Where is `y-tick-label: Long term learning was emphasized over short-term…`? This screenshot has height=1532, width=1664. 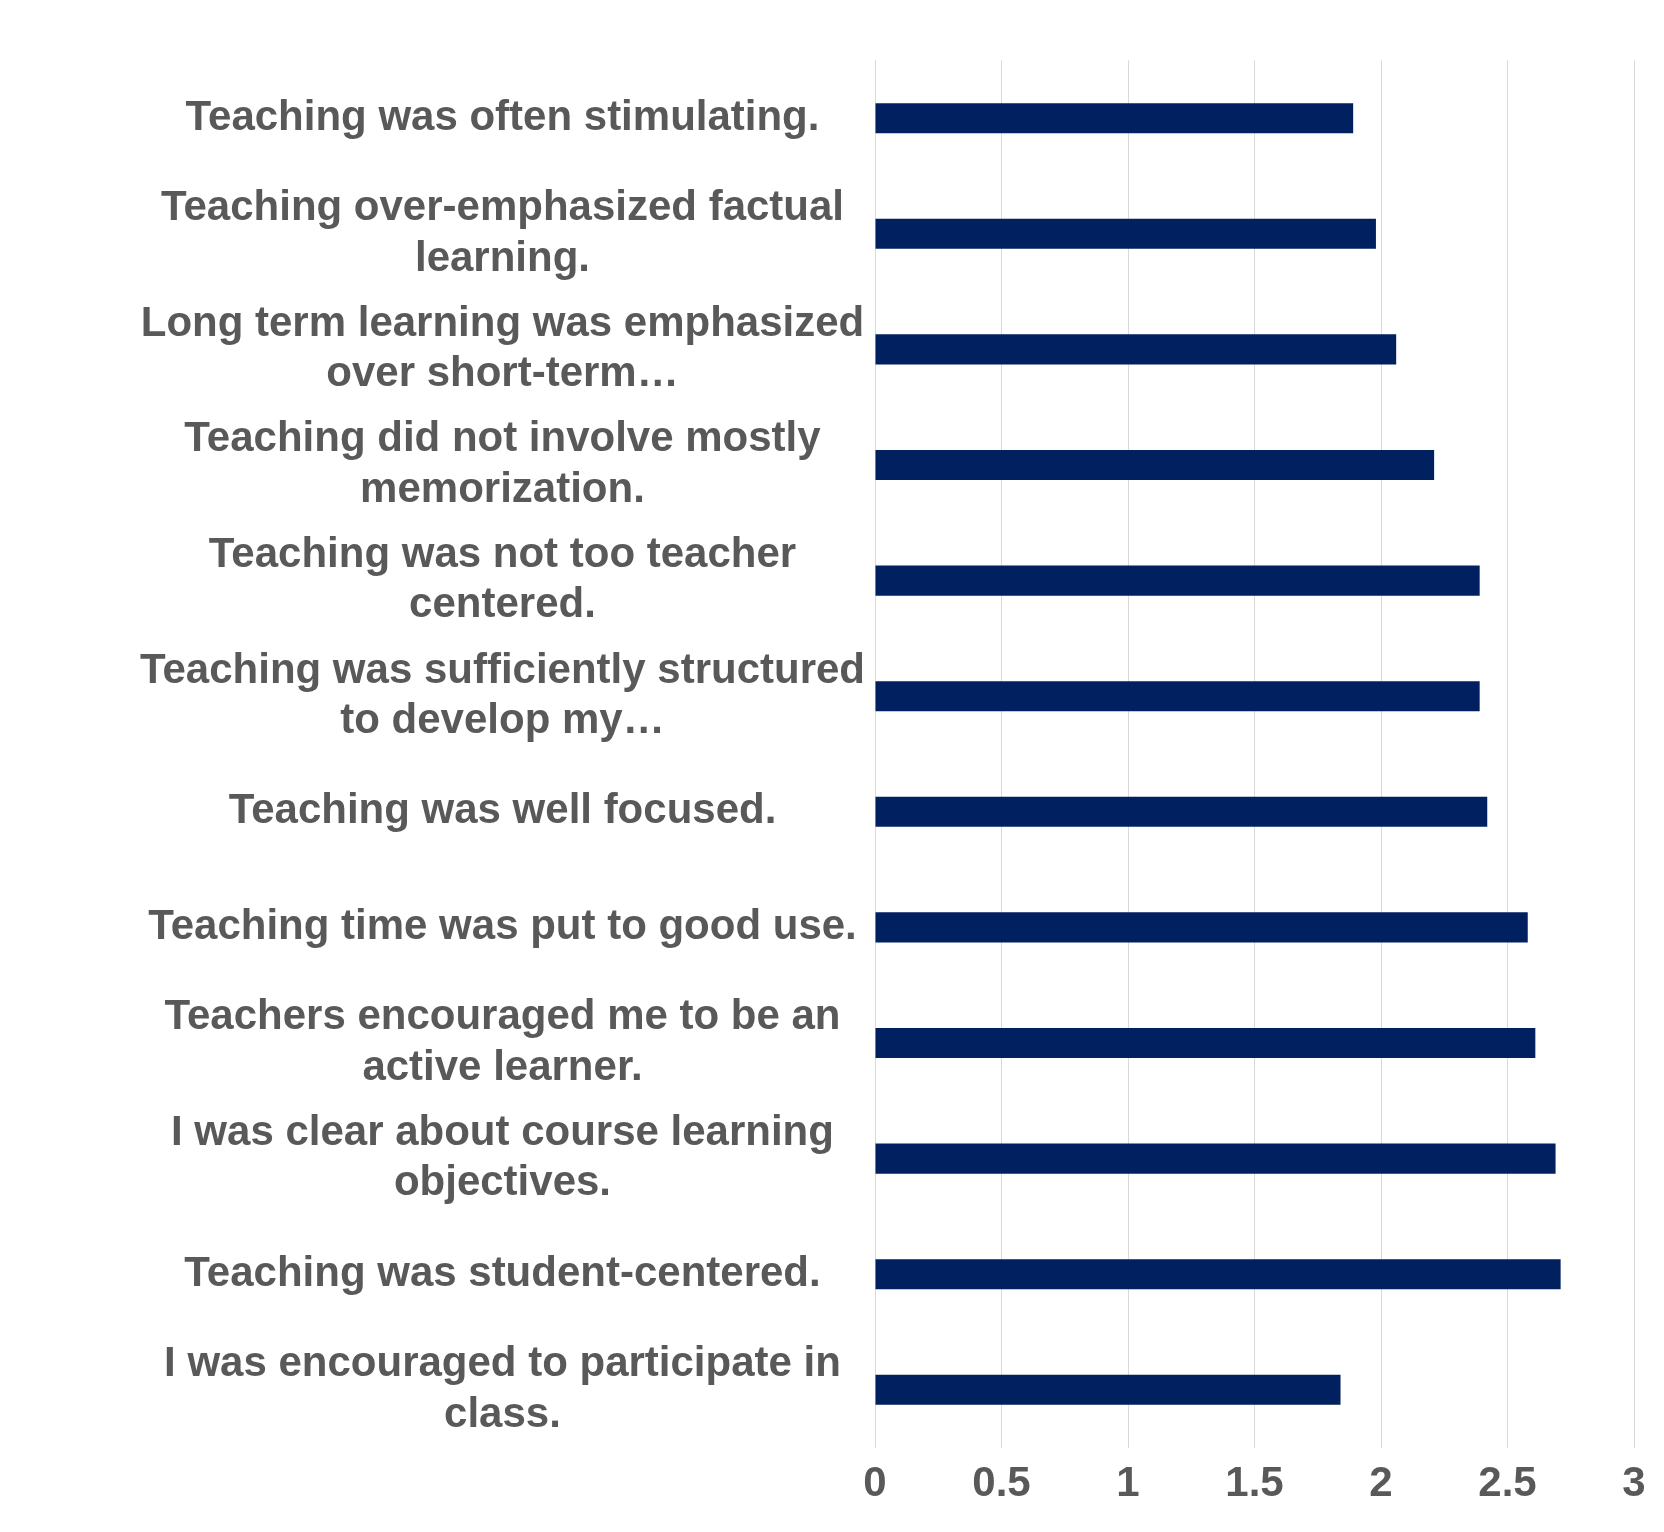
y-tick-label: Long term learning was emphasized over short-term… is located at coordinates (502, 346).